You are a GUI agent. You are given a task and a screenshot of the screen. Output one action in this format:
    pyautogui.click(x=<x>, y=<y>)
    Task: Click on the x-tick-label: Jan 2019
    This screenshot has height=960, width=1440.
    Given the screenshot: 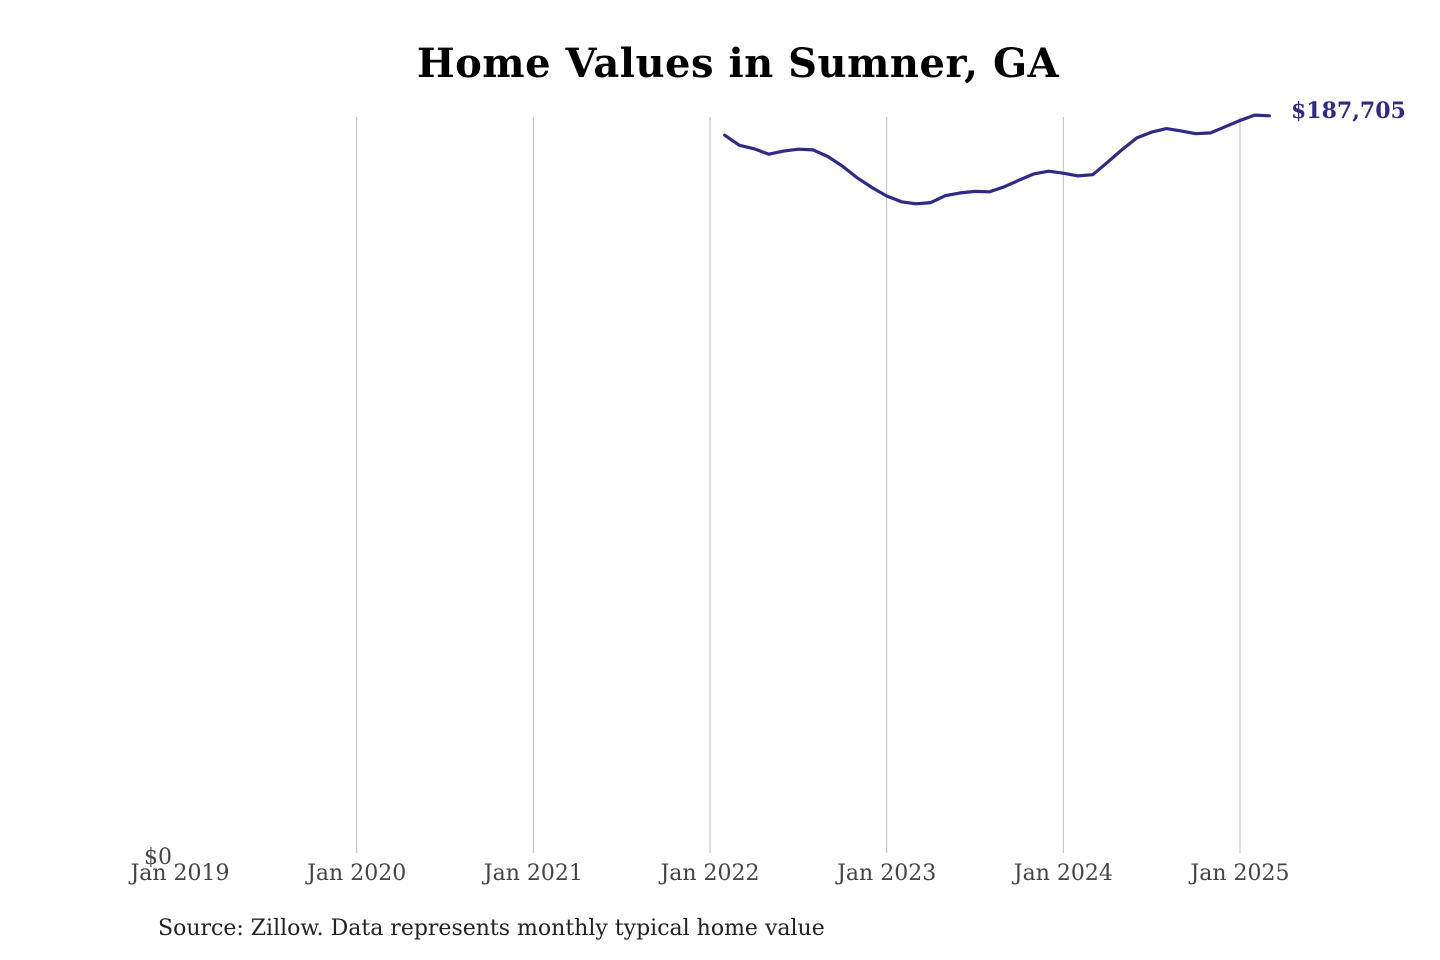 What is the action you would take?
    pyautogui.click(x=178, y=873)
    